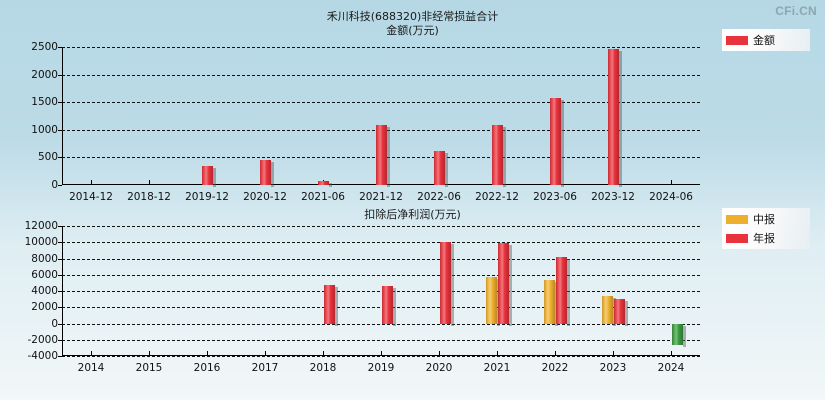 Image resolution: width=825 pixels, height=400 pixels. Describe the element at coordinates (323, 368) in the screenshot. I see `x-axis-tick-label: 2018` at that location.